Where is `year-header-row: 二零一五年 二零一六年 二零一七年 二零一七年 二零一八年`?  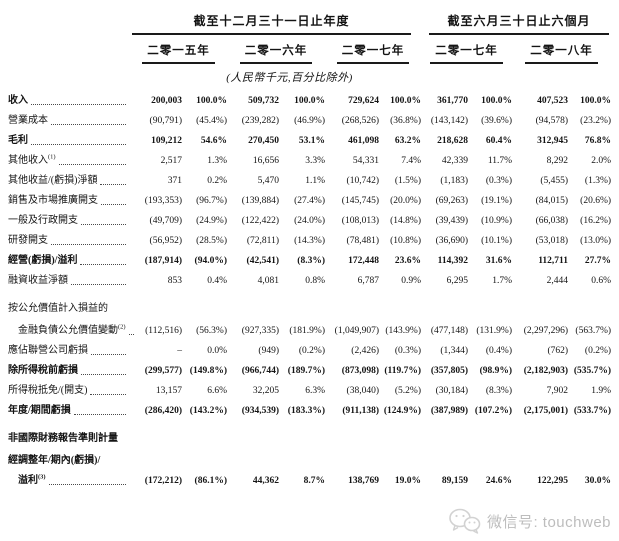
year-header-row: 二零一五年 二零一六年 二零一七年 二零一七年 二零一八年 is located at coordinates (309, 49).